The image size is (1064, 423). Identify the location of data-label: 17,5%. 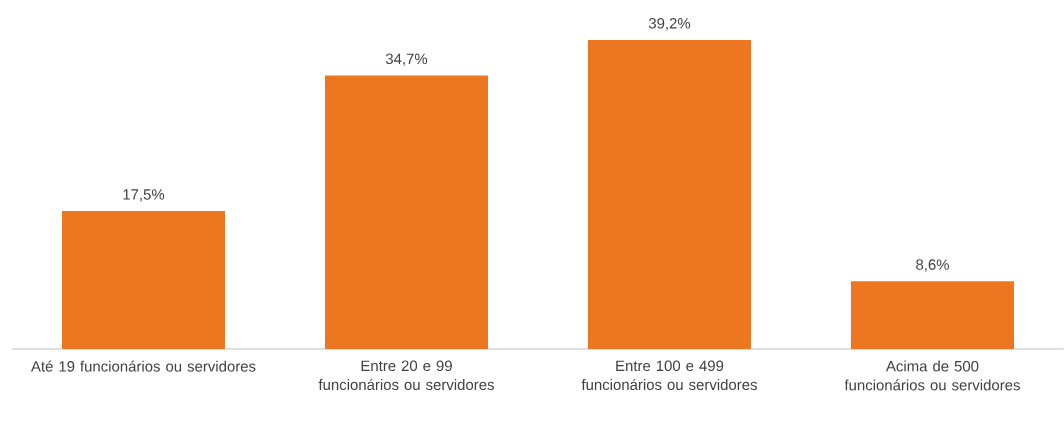
(144, 195).